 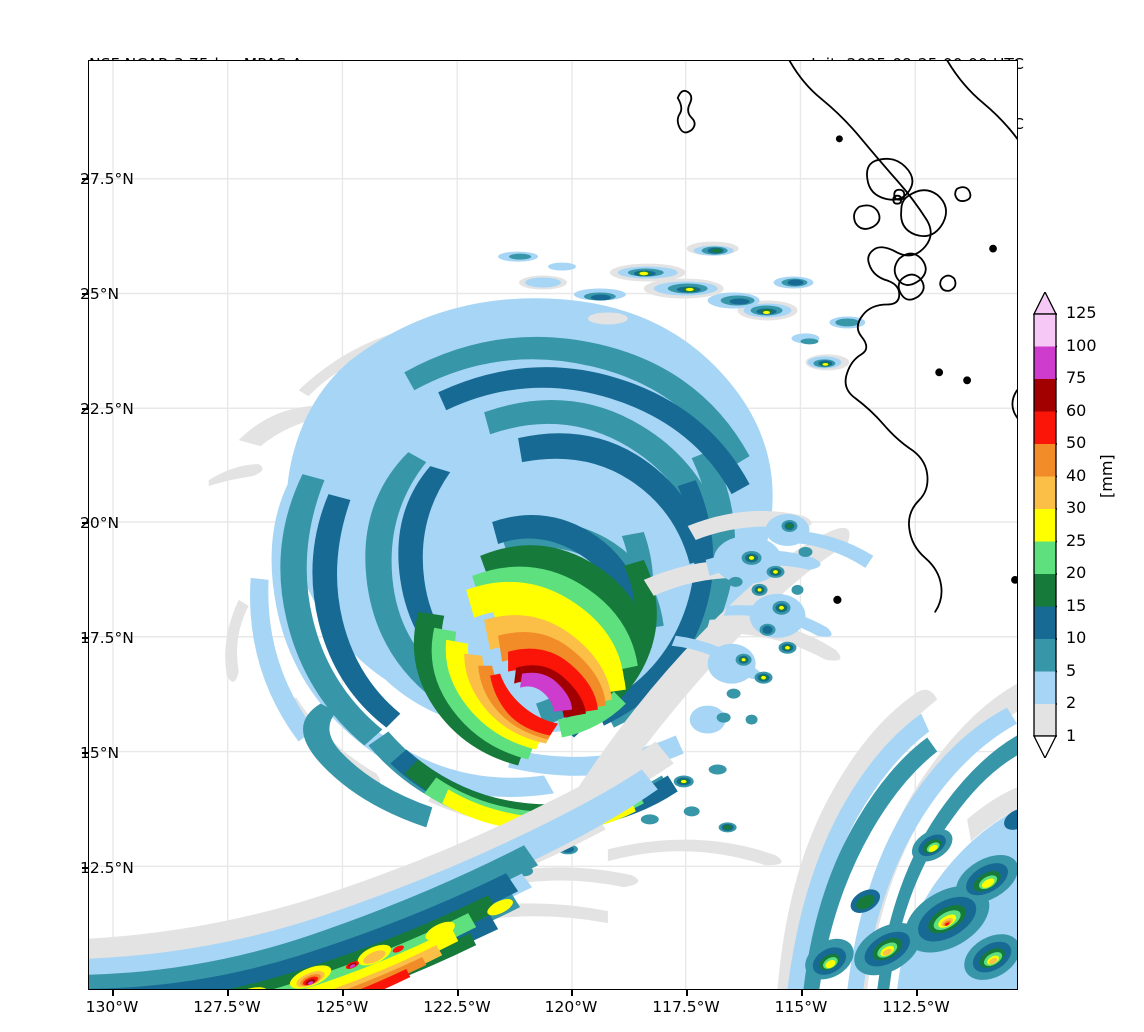 I want to click on cbar-label-125: 125, so click(x=1081, y=312).